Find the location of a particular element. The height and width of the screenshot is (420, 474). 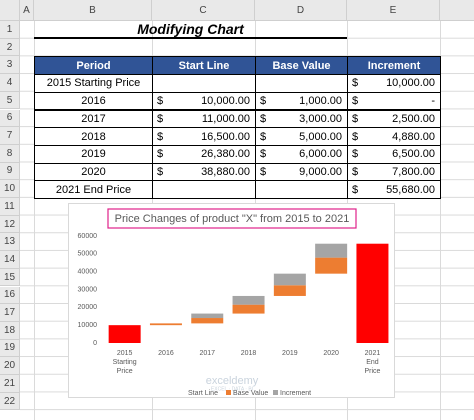

amount-cell: $4,880.00 is located at coordinates (394, 136).